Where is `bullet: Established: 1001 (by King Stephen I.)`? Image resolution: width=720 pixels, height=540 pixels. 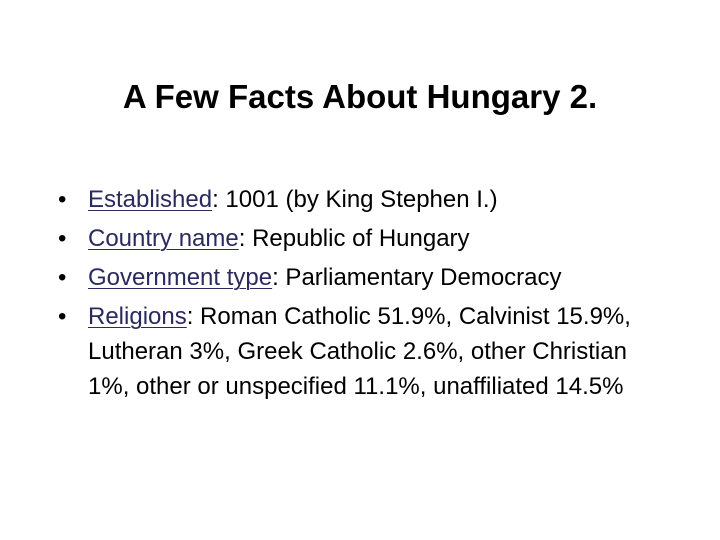 bullet: Established: 1001 (by King Stephen I.) is located at coordinates (353, 199).